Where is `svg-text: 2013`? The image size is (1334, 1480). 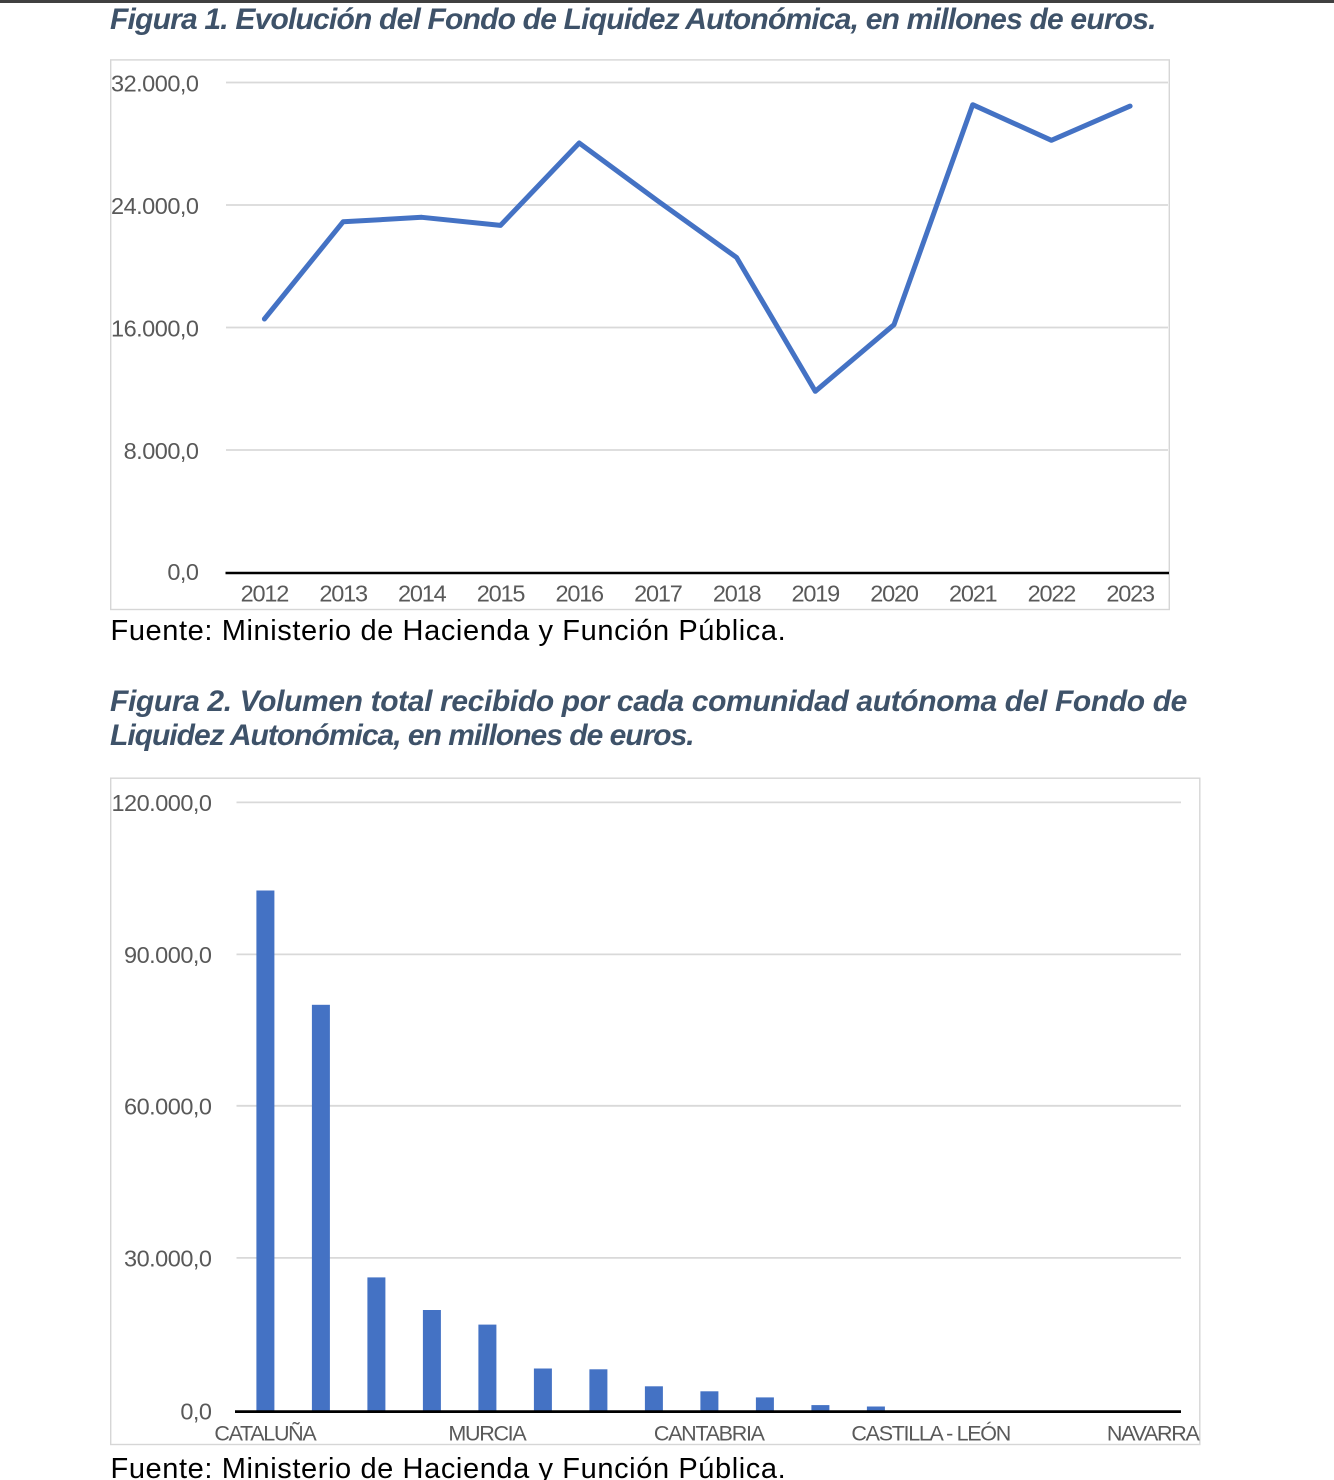
svg-text: 2013 is located at coordinates (343, 594).